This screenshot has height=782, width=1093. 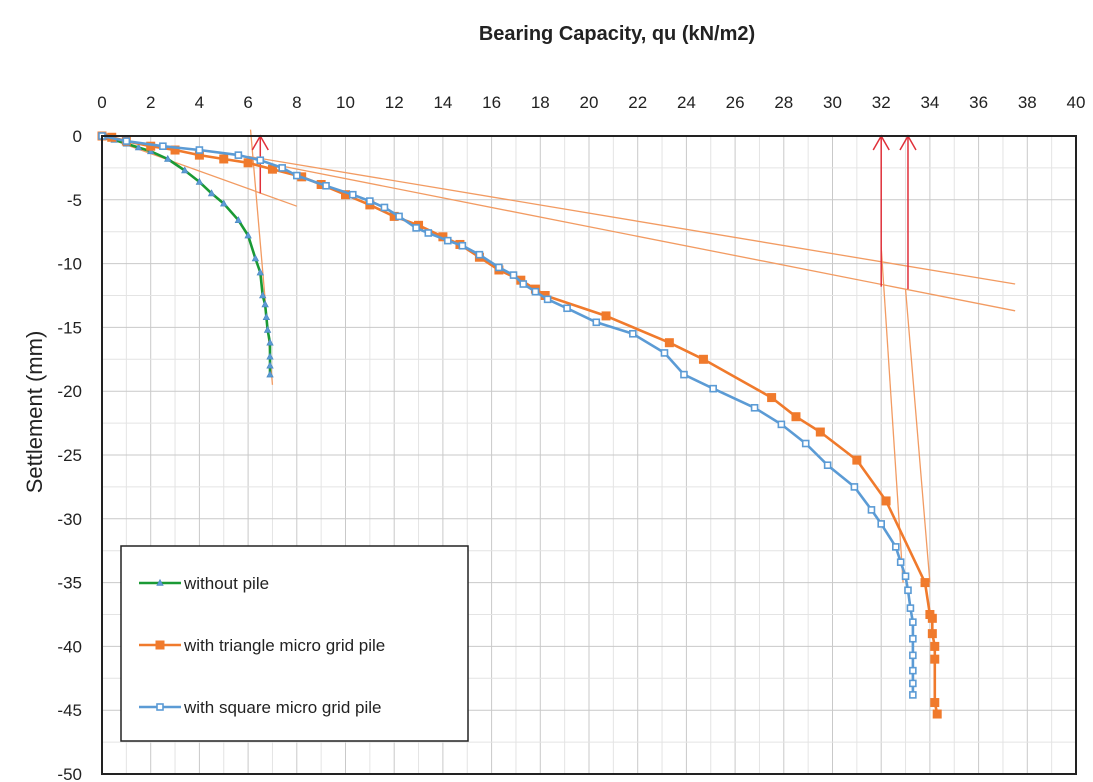 What do you see at coordinates (881, 102) in the screenshot?
I see `x-tick-label: 32` at bounding box center [881, 102].